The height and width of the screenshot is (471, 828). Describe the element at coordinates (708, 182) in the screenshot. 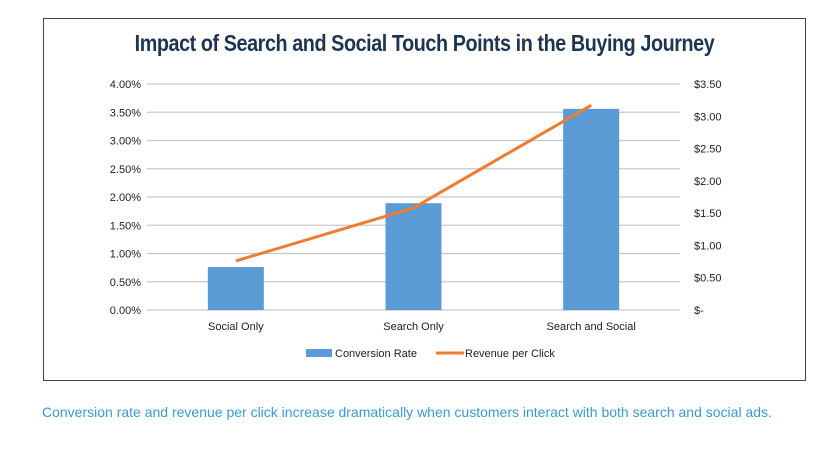

I see `right-tick-label: $2.00` at that location.